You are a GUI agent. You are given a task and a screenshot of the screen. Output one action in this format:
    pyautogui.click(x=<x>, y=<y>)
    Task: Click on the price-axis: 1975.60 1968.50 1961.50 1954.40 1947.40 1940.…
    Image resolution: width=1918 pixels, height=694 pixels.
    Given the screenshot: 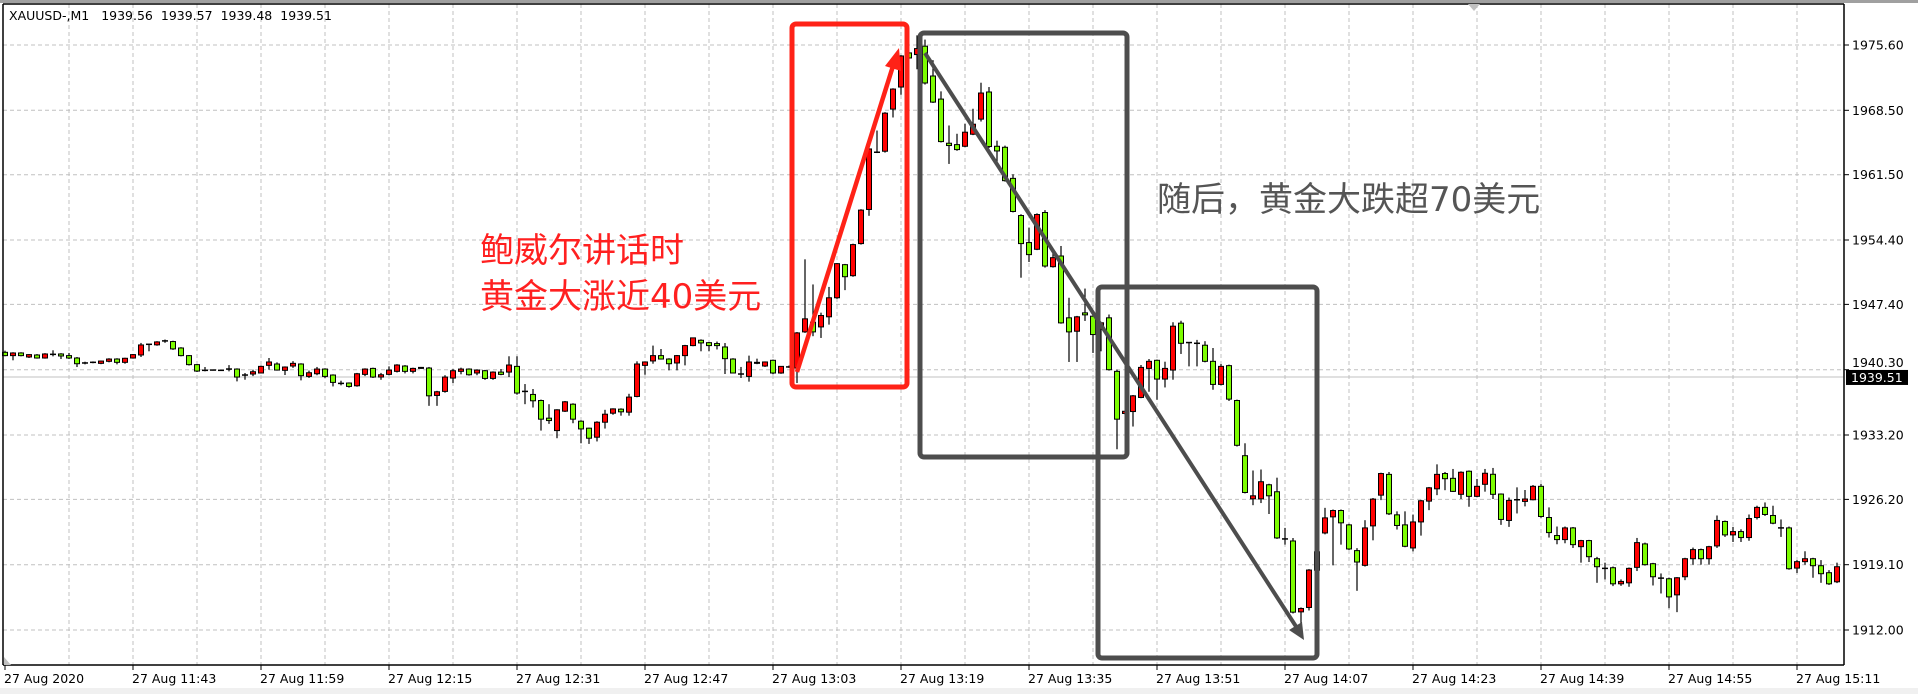 What is the action you would take?
    pyautogui.click(x=1874, y=338)
    